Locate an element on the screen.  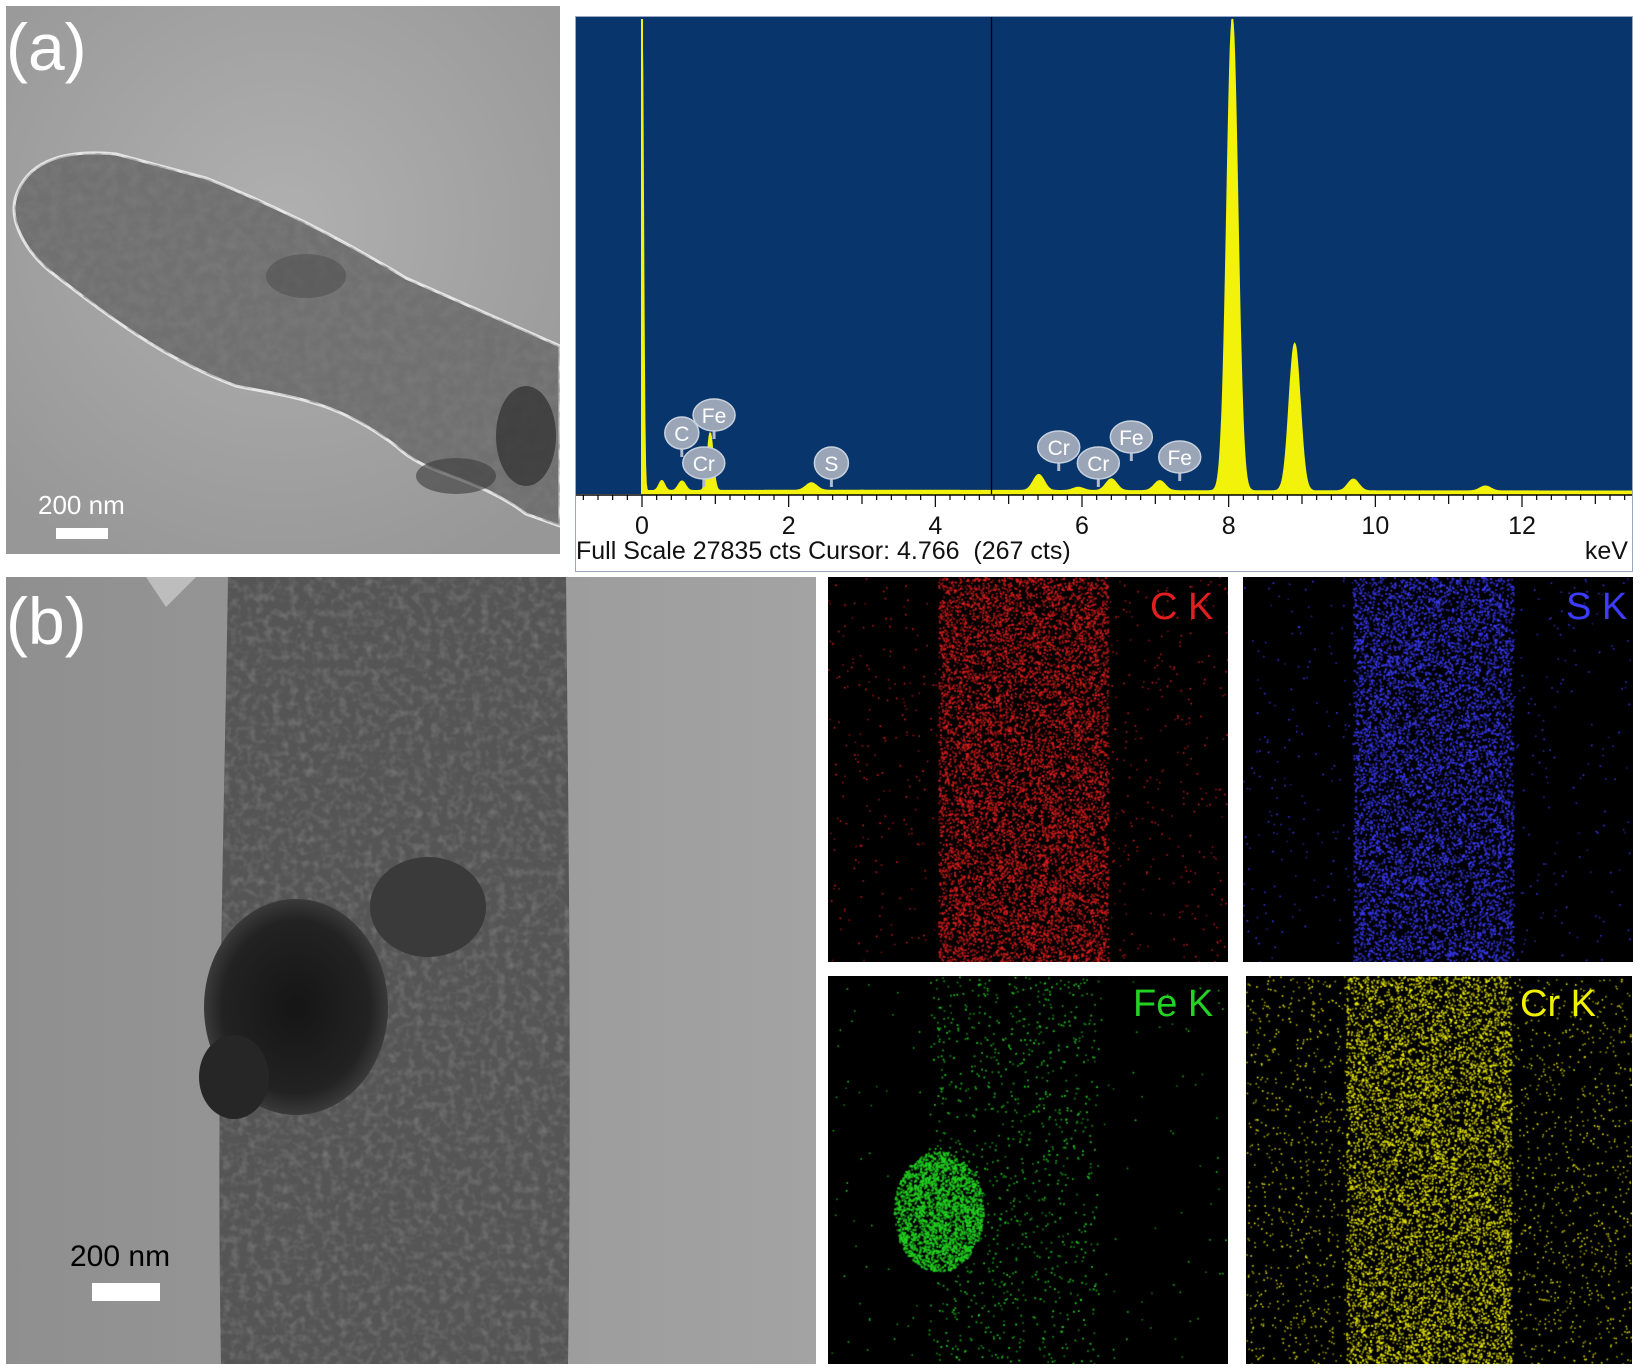
map-fe-k is located at coordinates (1028, 1170).